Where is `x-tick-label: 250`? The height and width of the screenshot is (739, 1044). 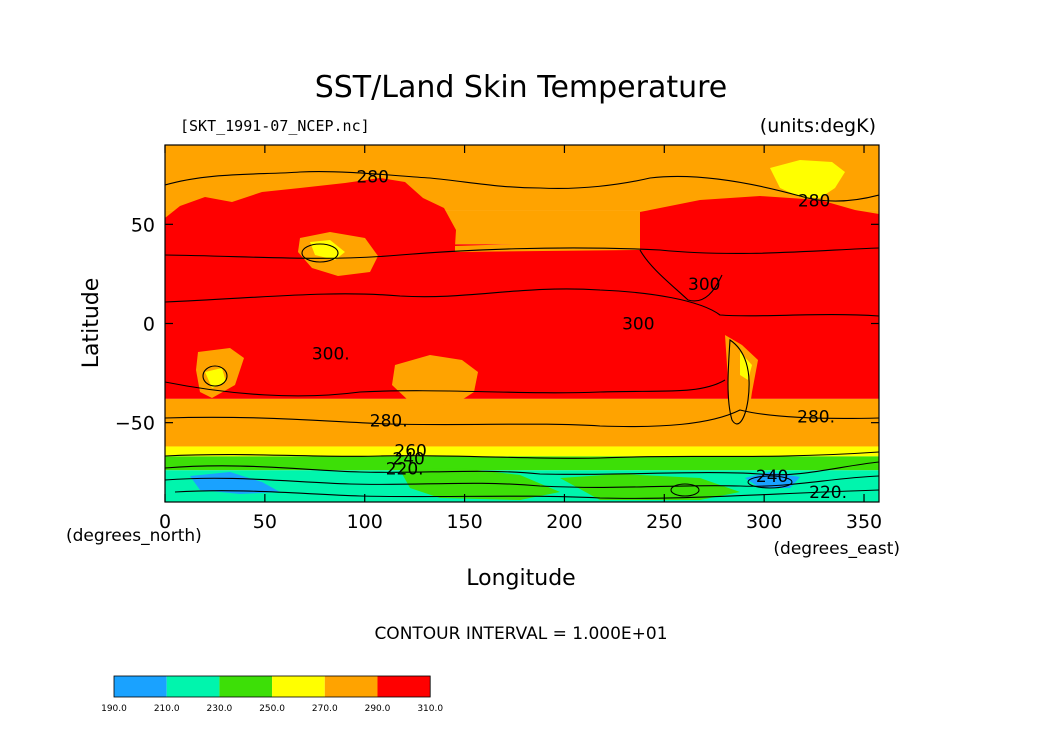 x-tick-label: 250 is located at coordinates (664, 522).